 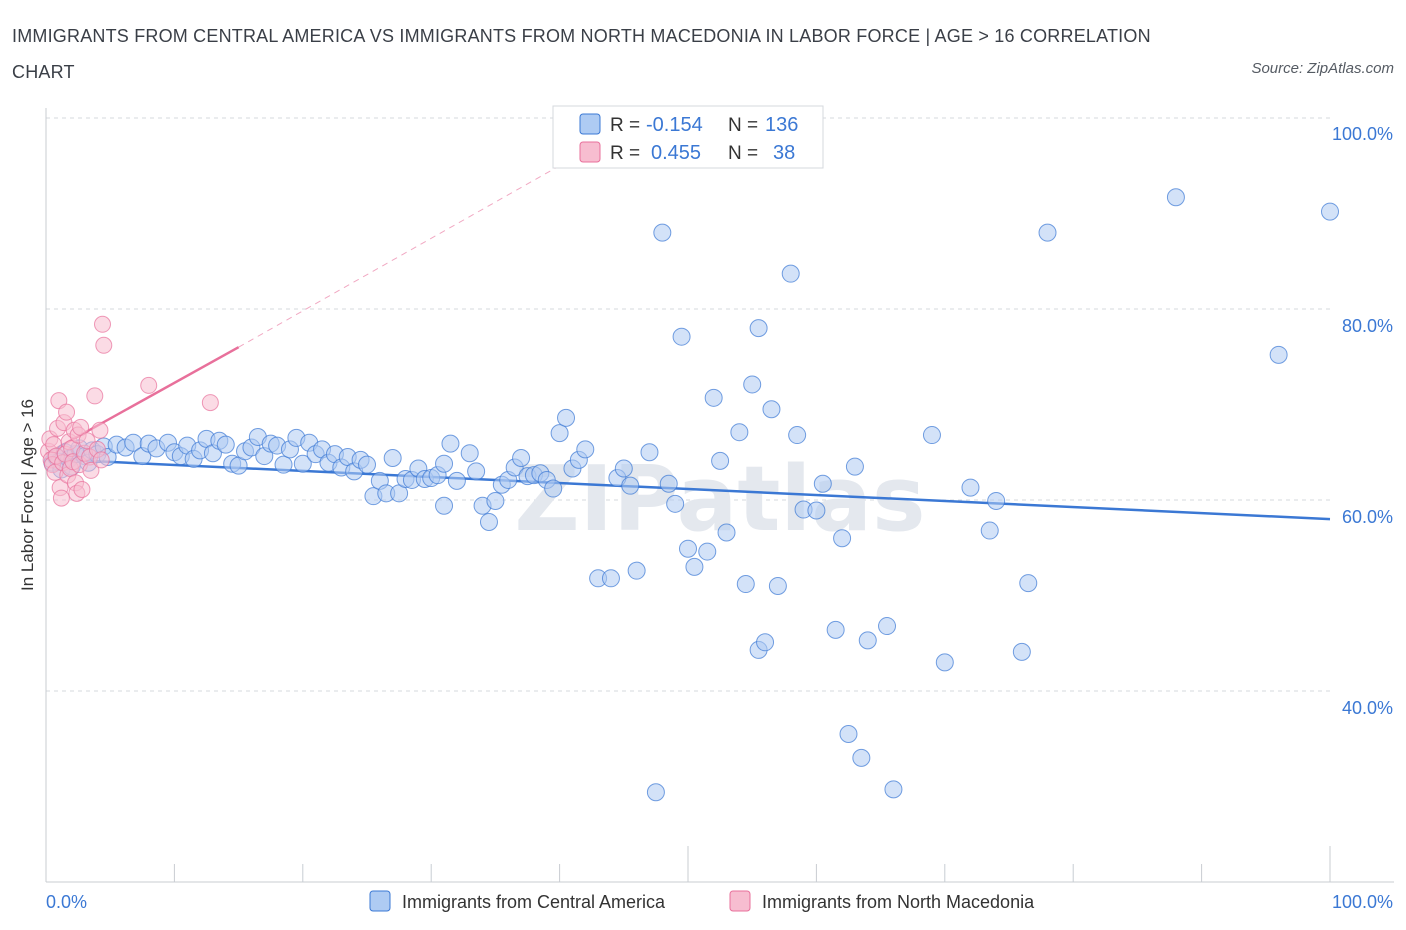 I want to click on bottom-legend-label-north-macedonia: Immigrants from North Macedonia, so click(x=898, y=902).